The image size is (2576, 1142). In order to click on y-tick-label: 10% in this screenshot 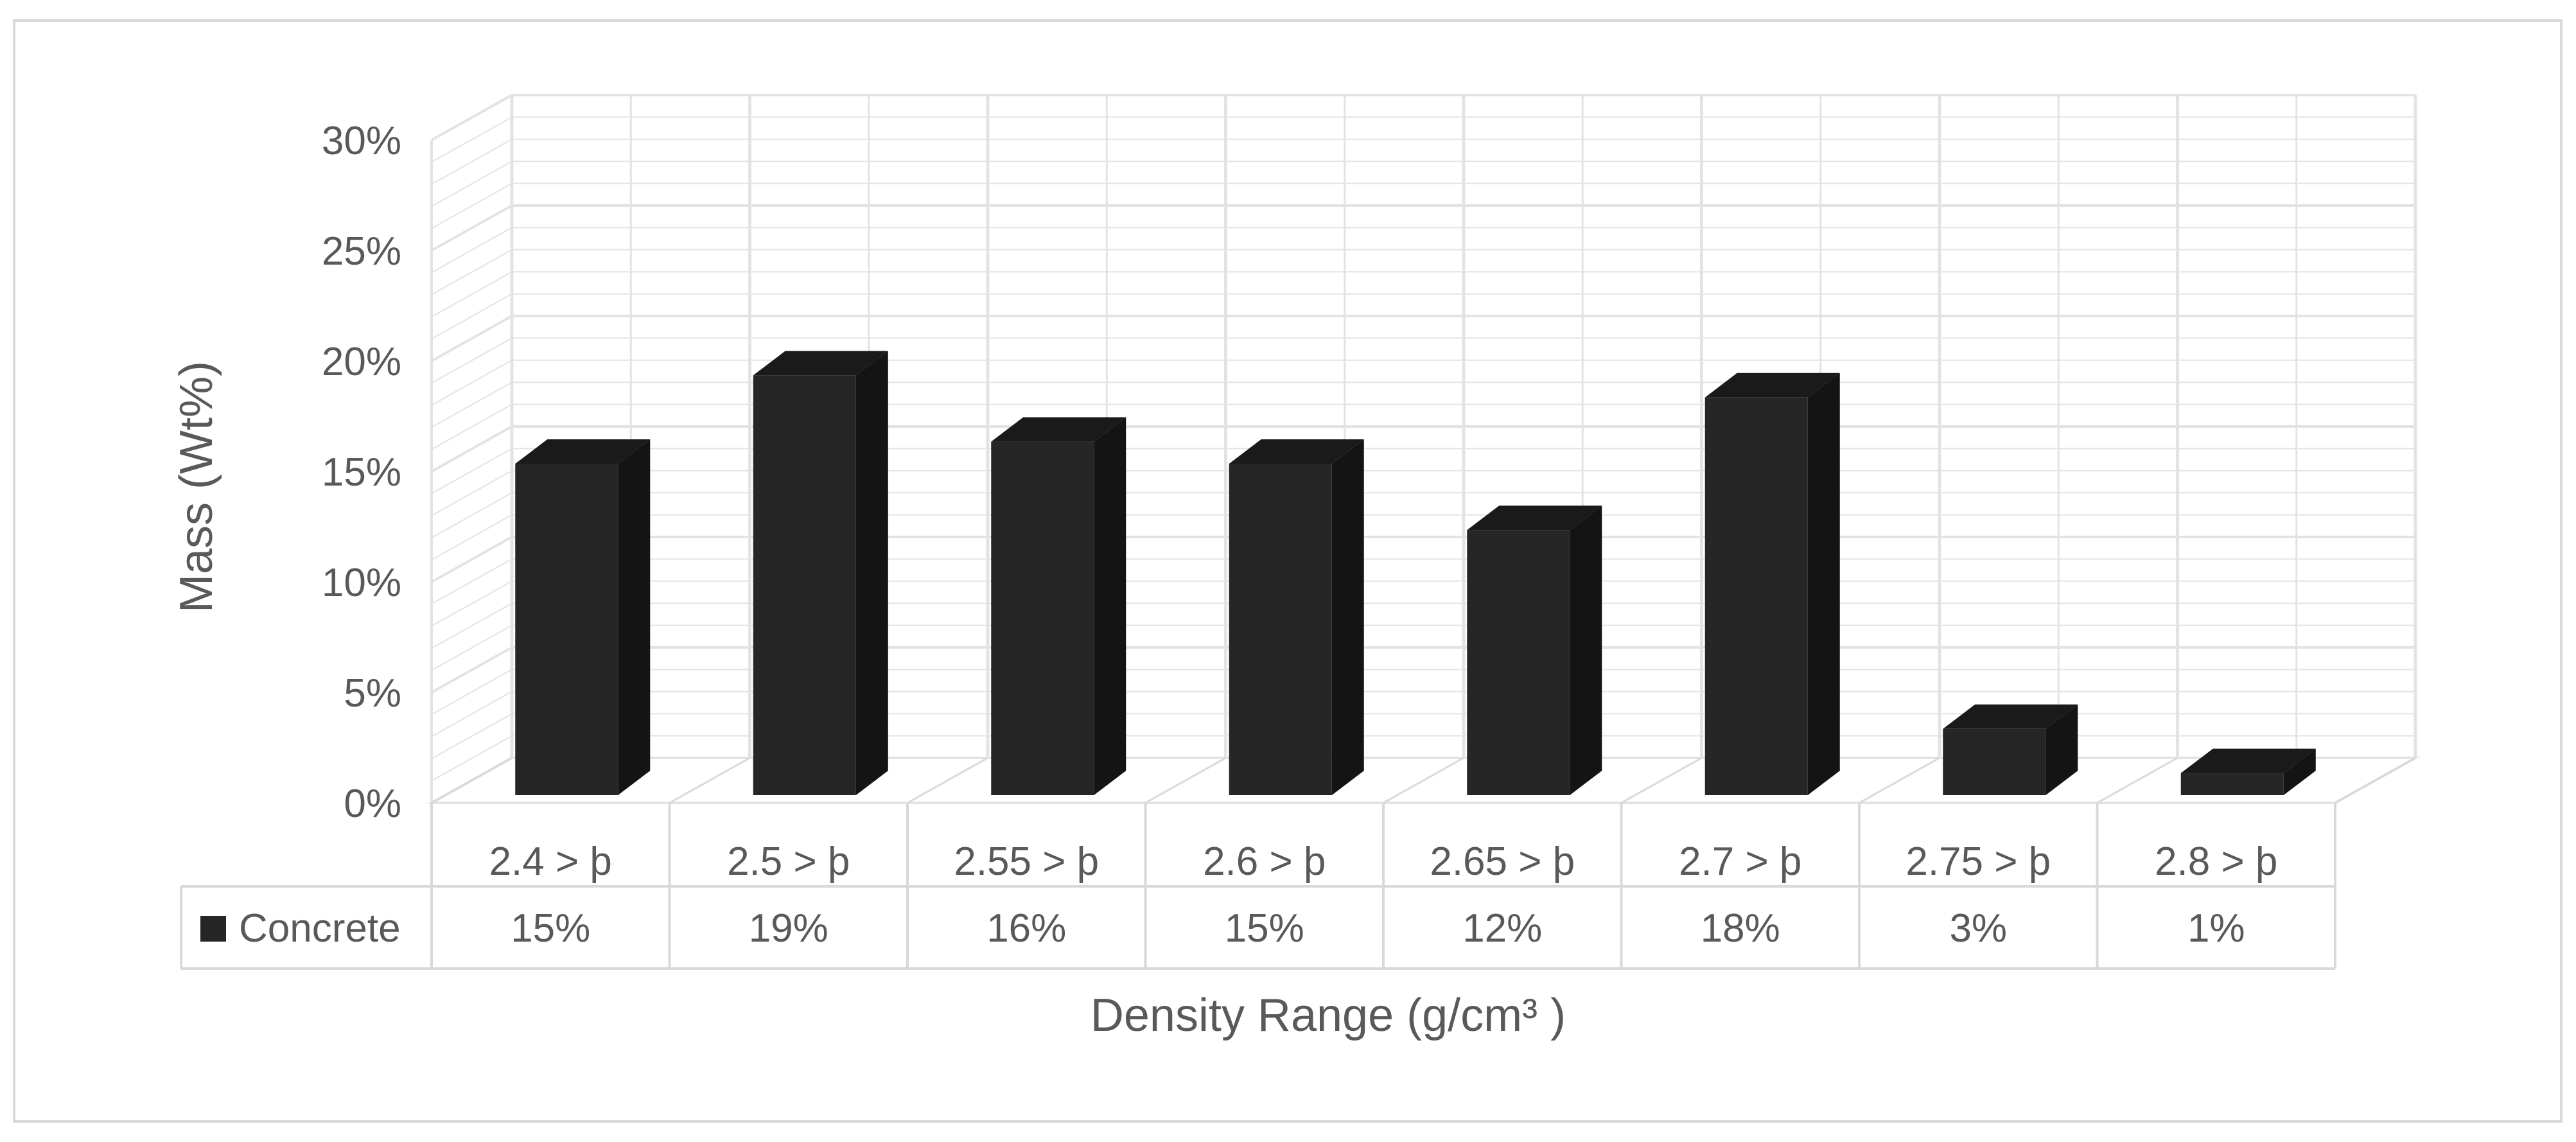, I will do `click(361, 583)`.